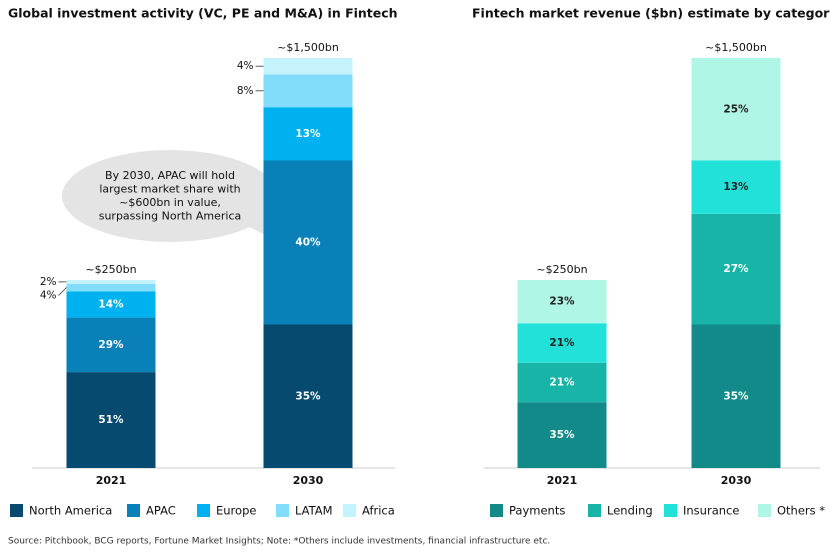  I want to click on legend-label: APAC, so click(161, 511).